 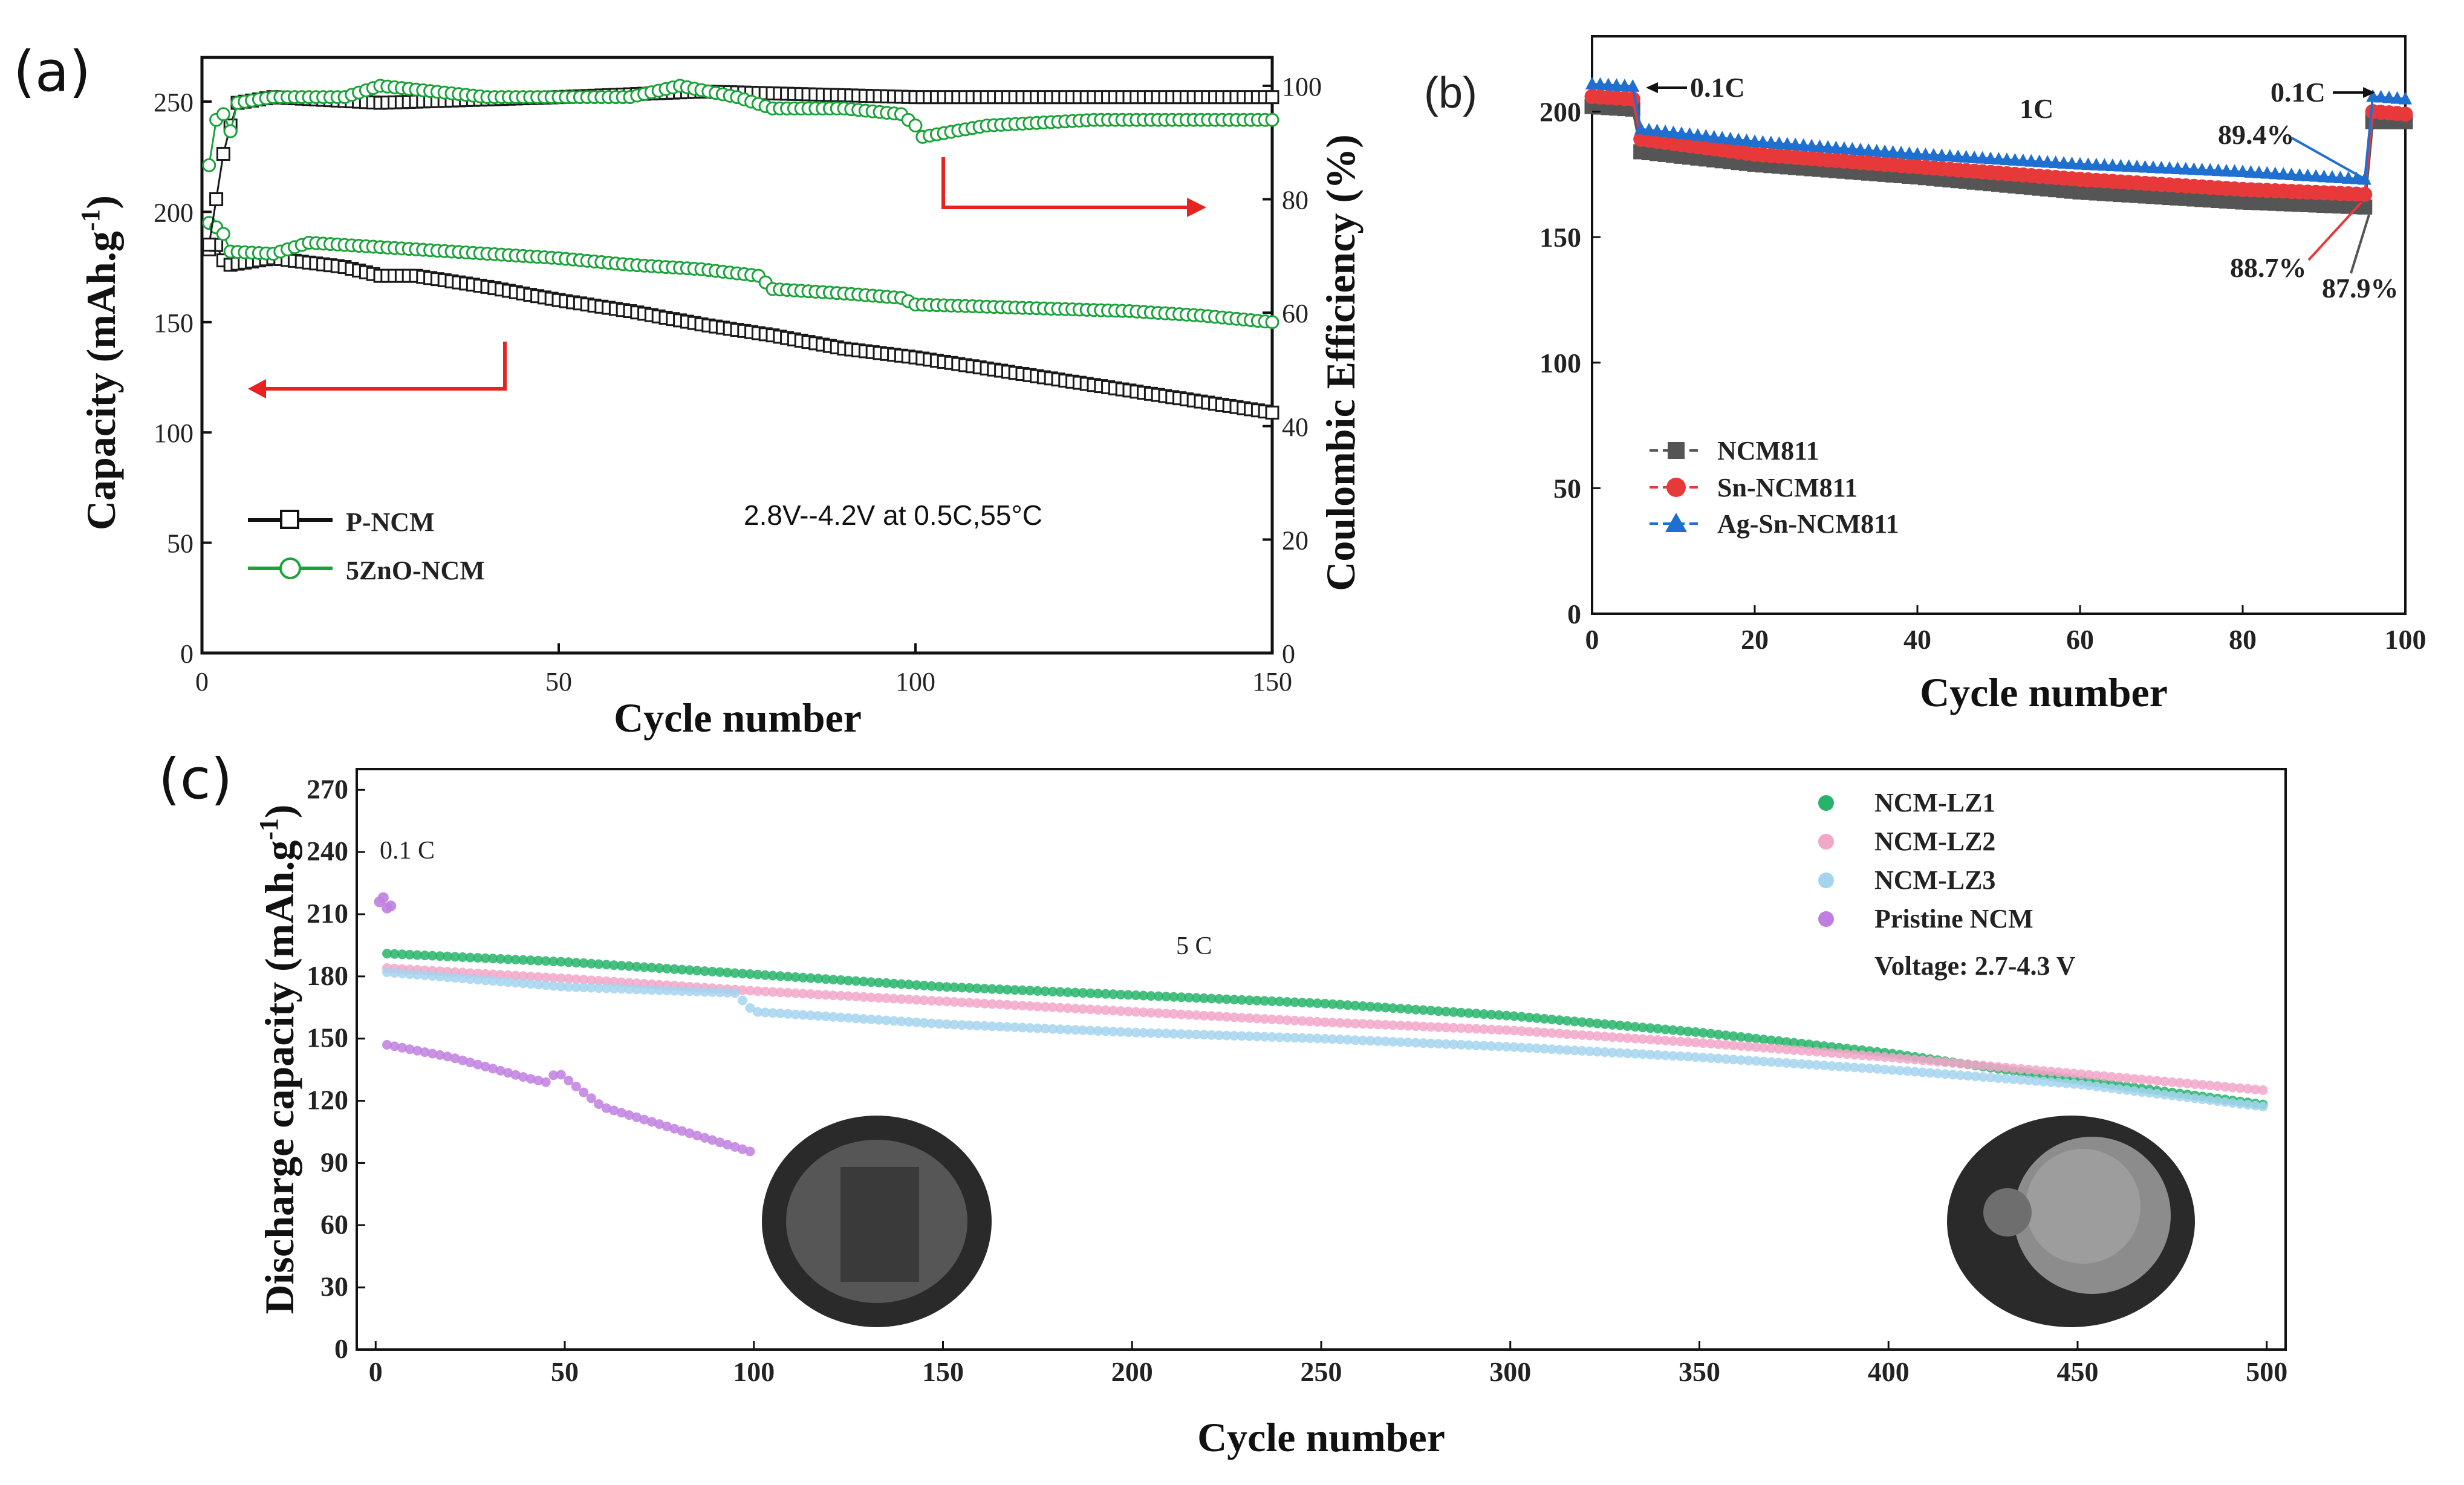 What do you see at coordinates (741, 168) in the screenshot?
I see `panel-a-series-p-ncm-ce` at bounding box center [741, 168].